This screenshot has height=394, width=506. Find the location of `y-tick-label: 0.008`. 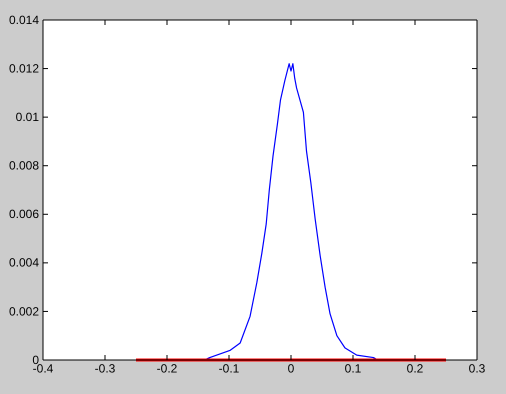

y-tick-label: 0.008 is located at coordinates (24, 165).